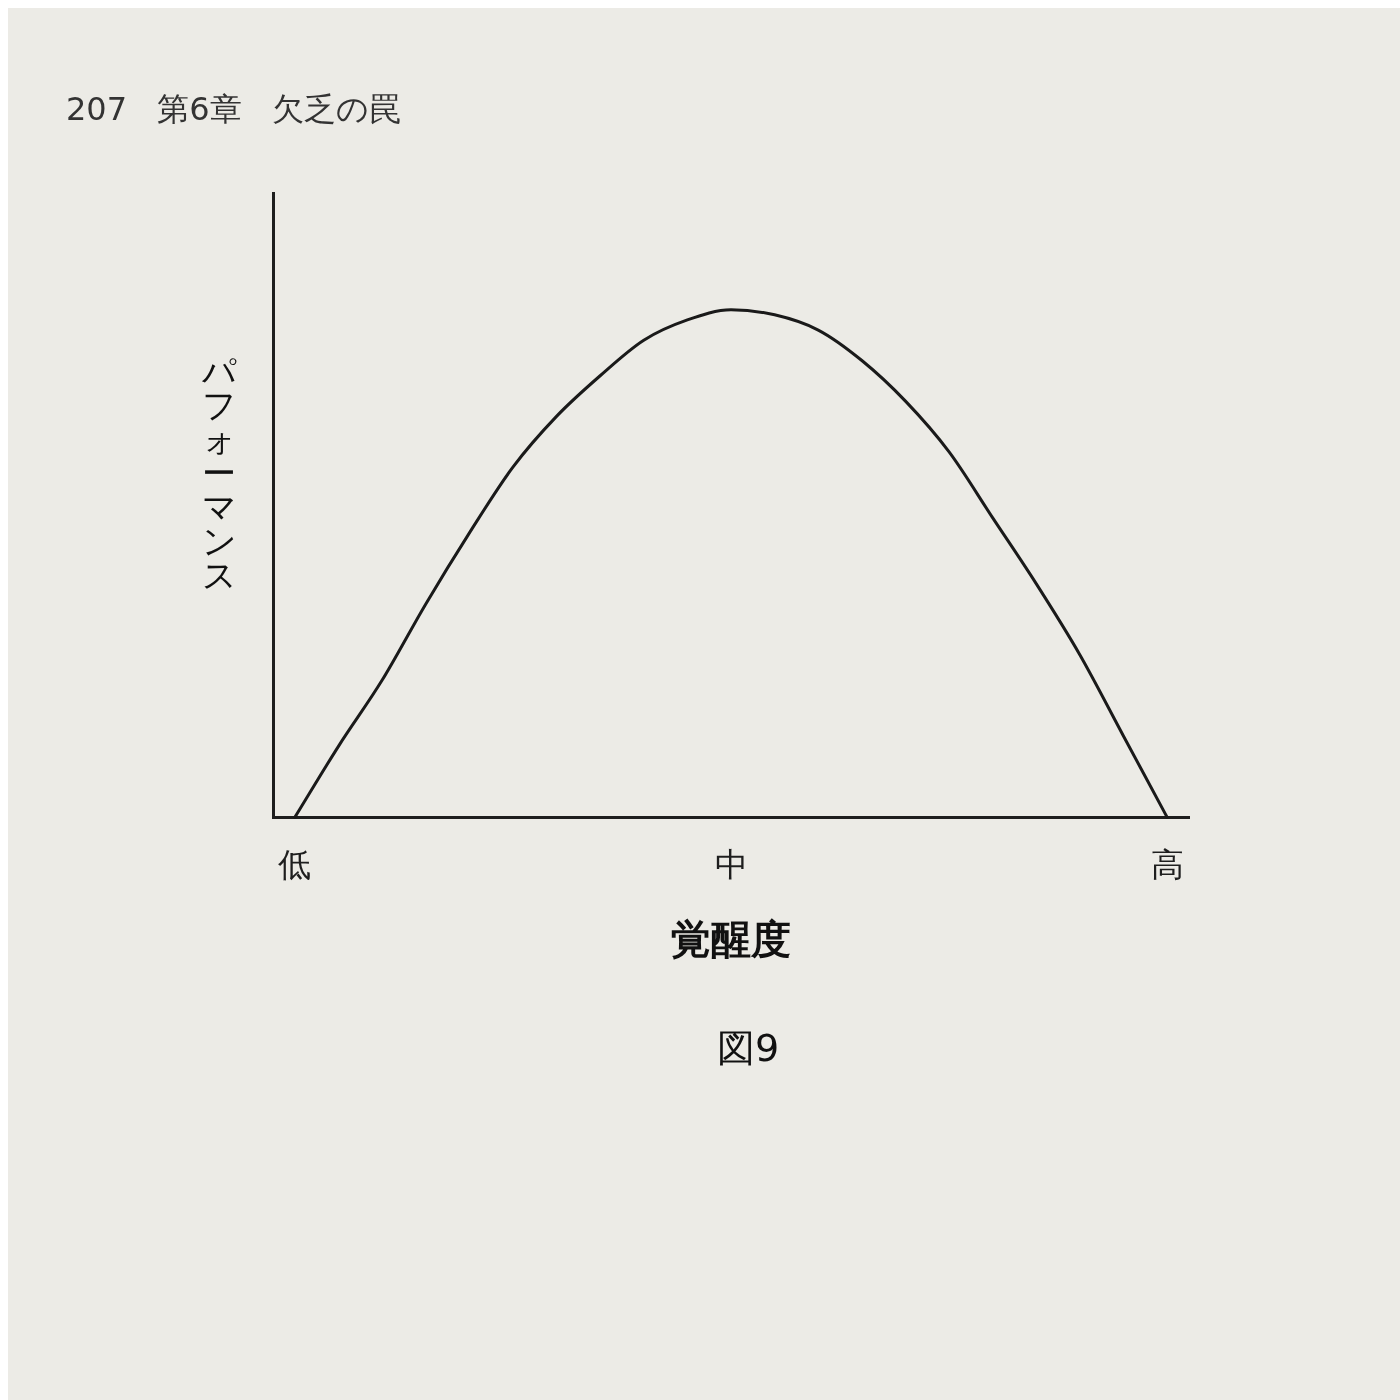 Image resolution: width=1400 pixels, height=1400 pixels. What do you see at coordinates (748, 1048) in the screenshot?
I see `caption: 図9` at bounding box center [748, 1048].